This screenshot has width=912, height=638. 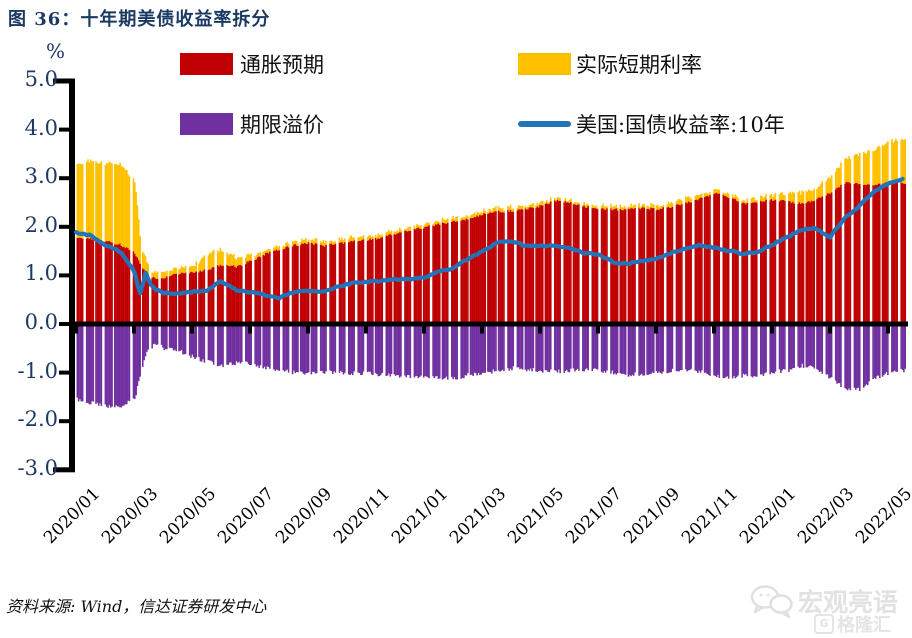 What do you see at coordinates (136, 606) in the screenshot?
I see `source-note: 资料来源: Wind，信达证券研发中心` at bounding box center [136, 606].